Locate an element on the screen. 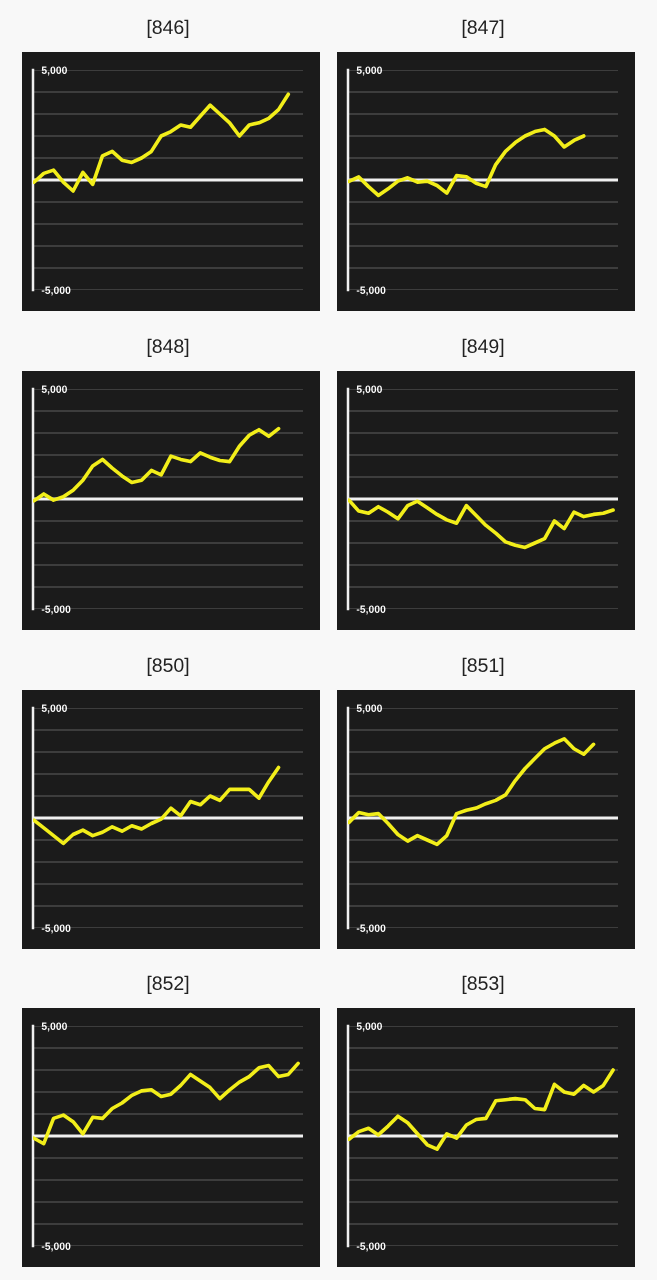 This screenshot has width=657, height=1280. chart-title: [848] is located at coordinates (168, 347).